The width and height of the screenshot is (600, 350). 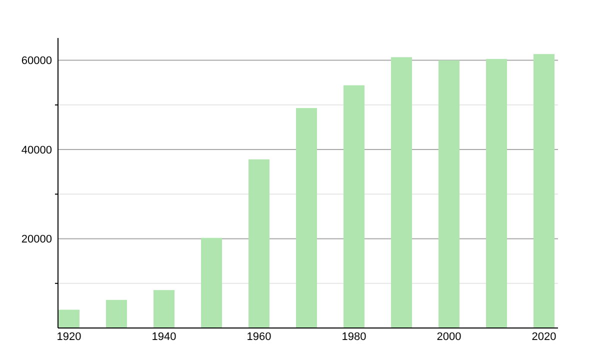 What do you see at coordinates (544, 337) in the screenshot?
I see `x-tick-label: 2020` at bounding box center [544, 337].